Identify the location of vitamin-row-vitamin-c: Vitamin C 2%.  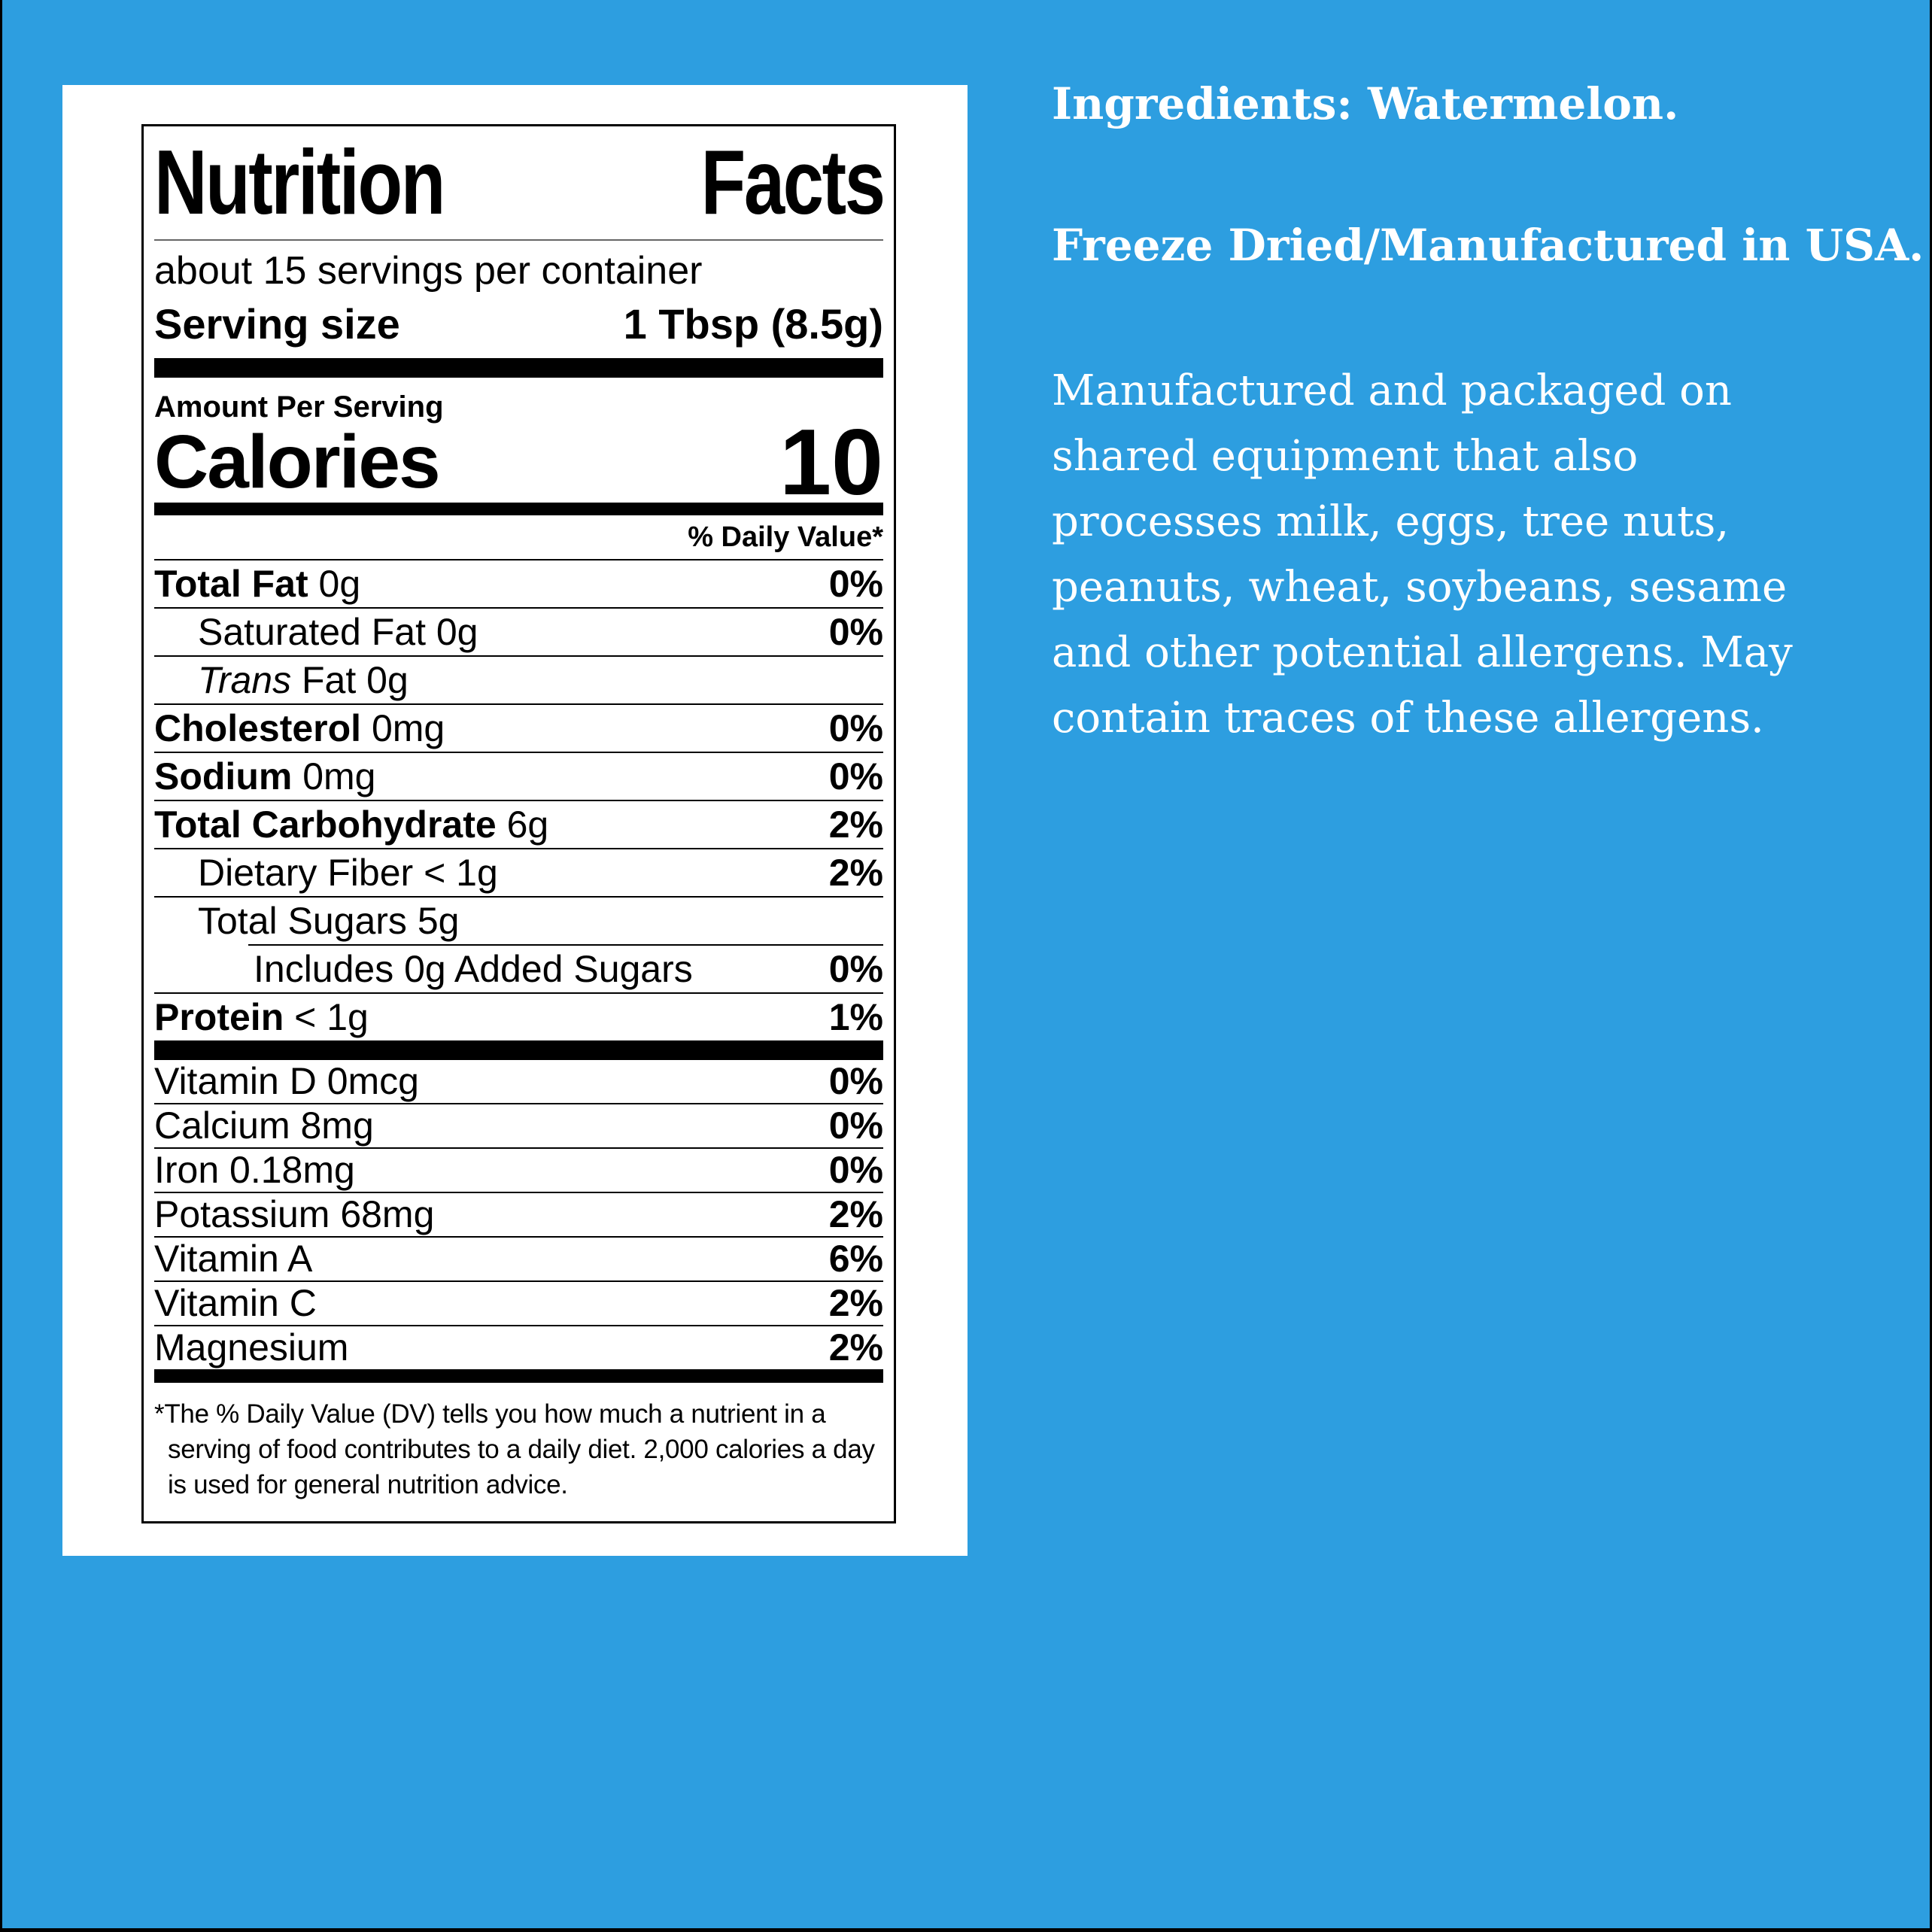
(518, 1304).